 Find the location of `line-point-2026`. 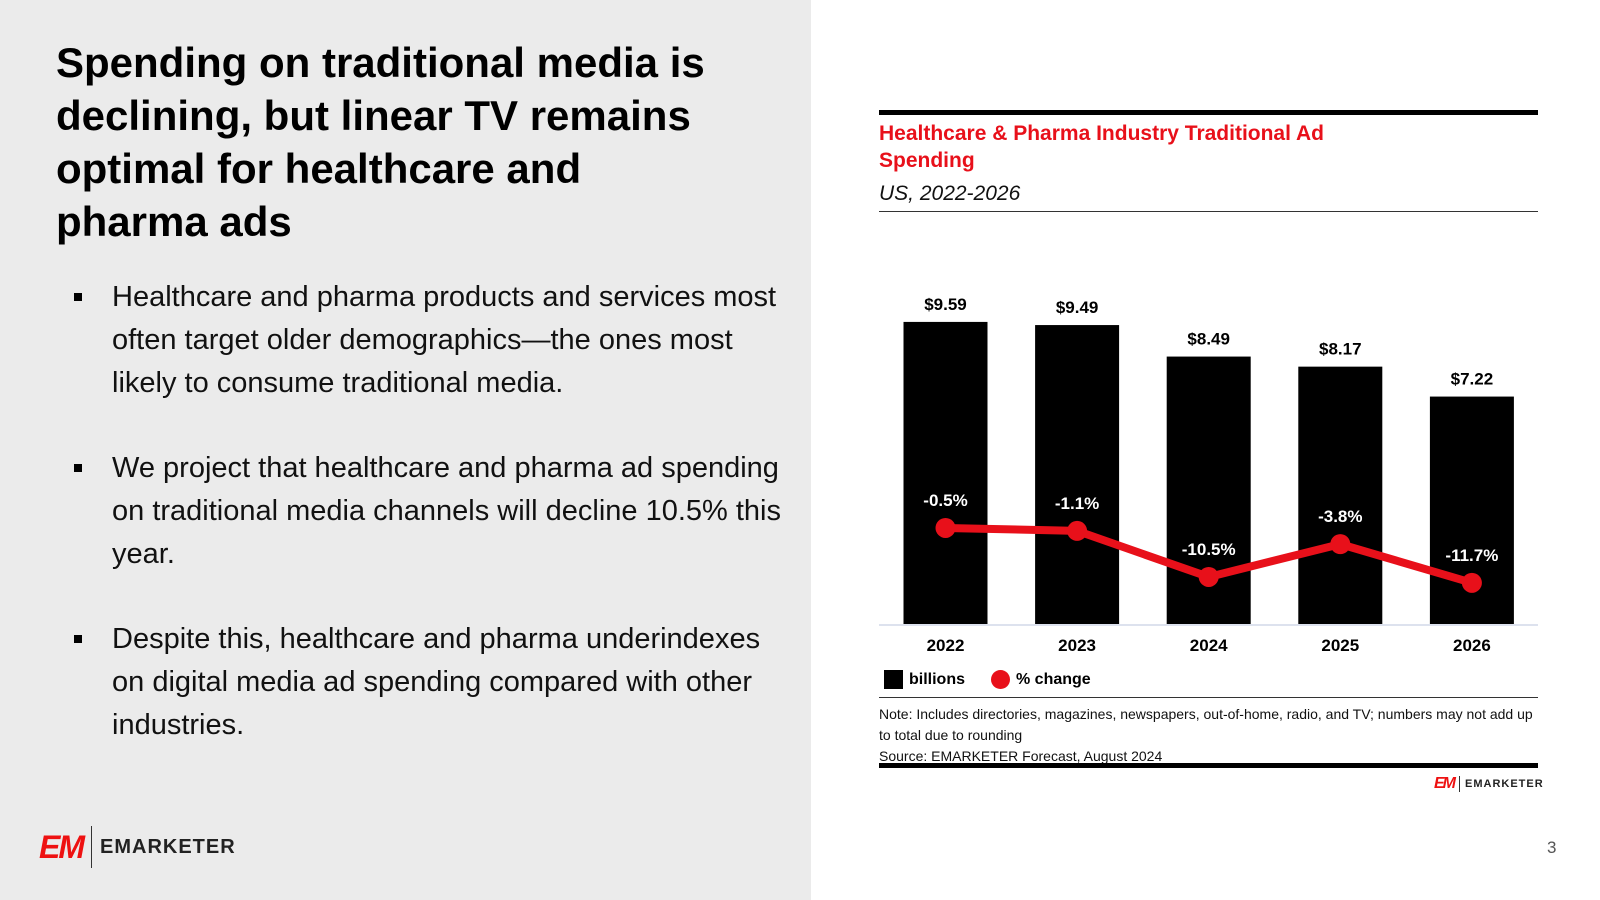

line-point-2026 is located at coordinates (1471, 582).